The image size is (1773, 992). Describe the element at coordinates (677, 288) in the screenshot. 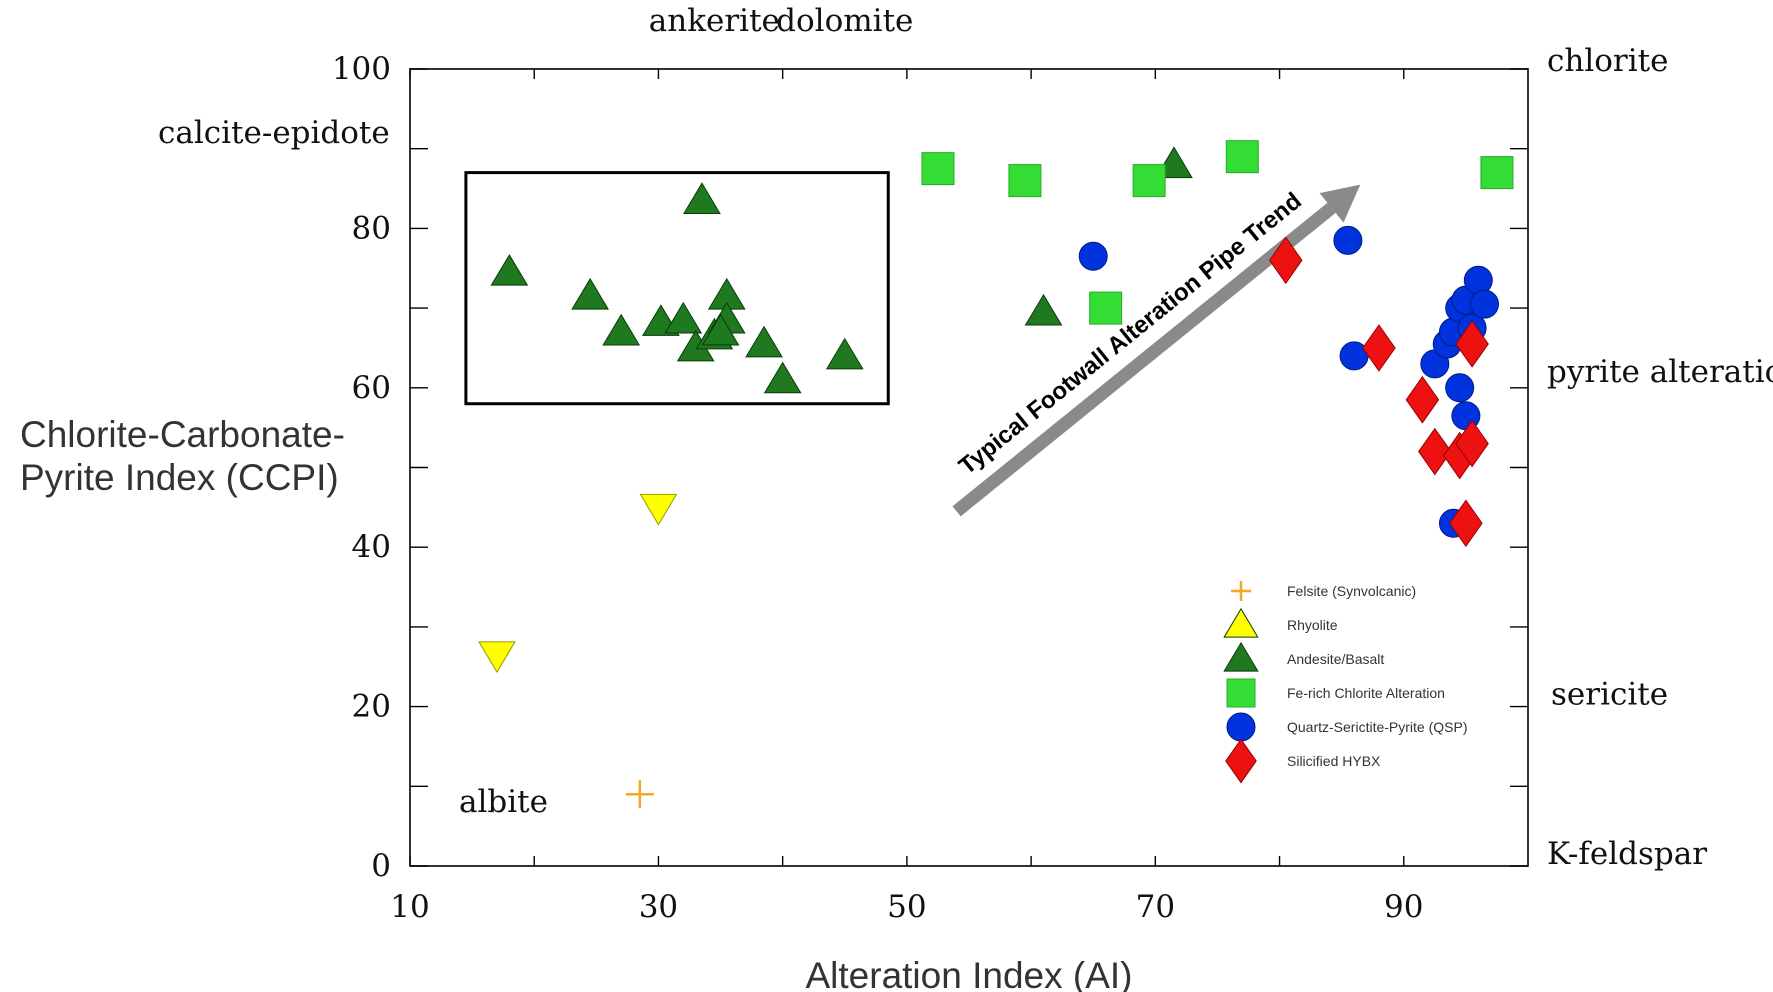

I see `andesite-box` at that location.